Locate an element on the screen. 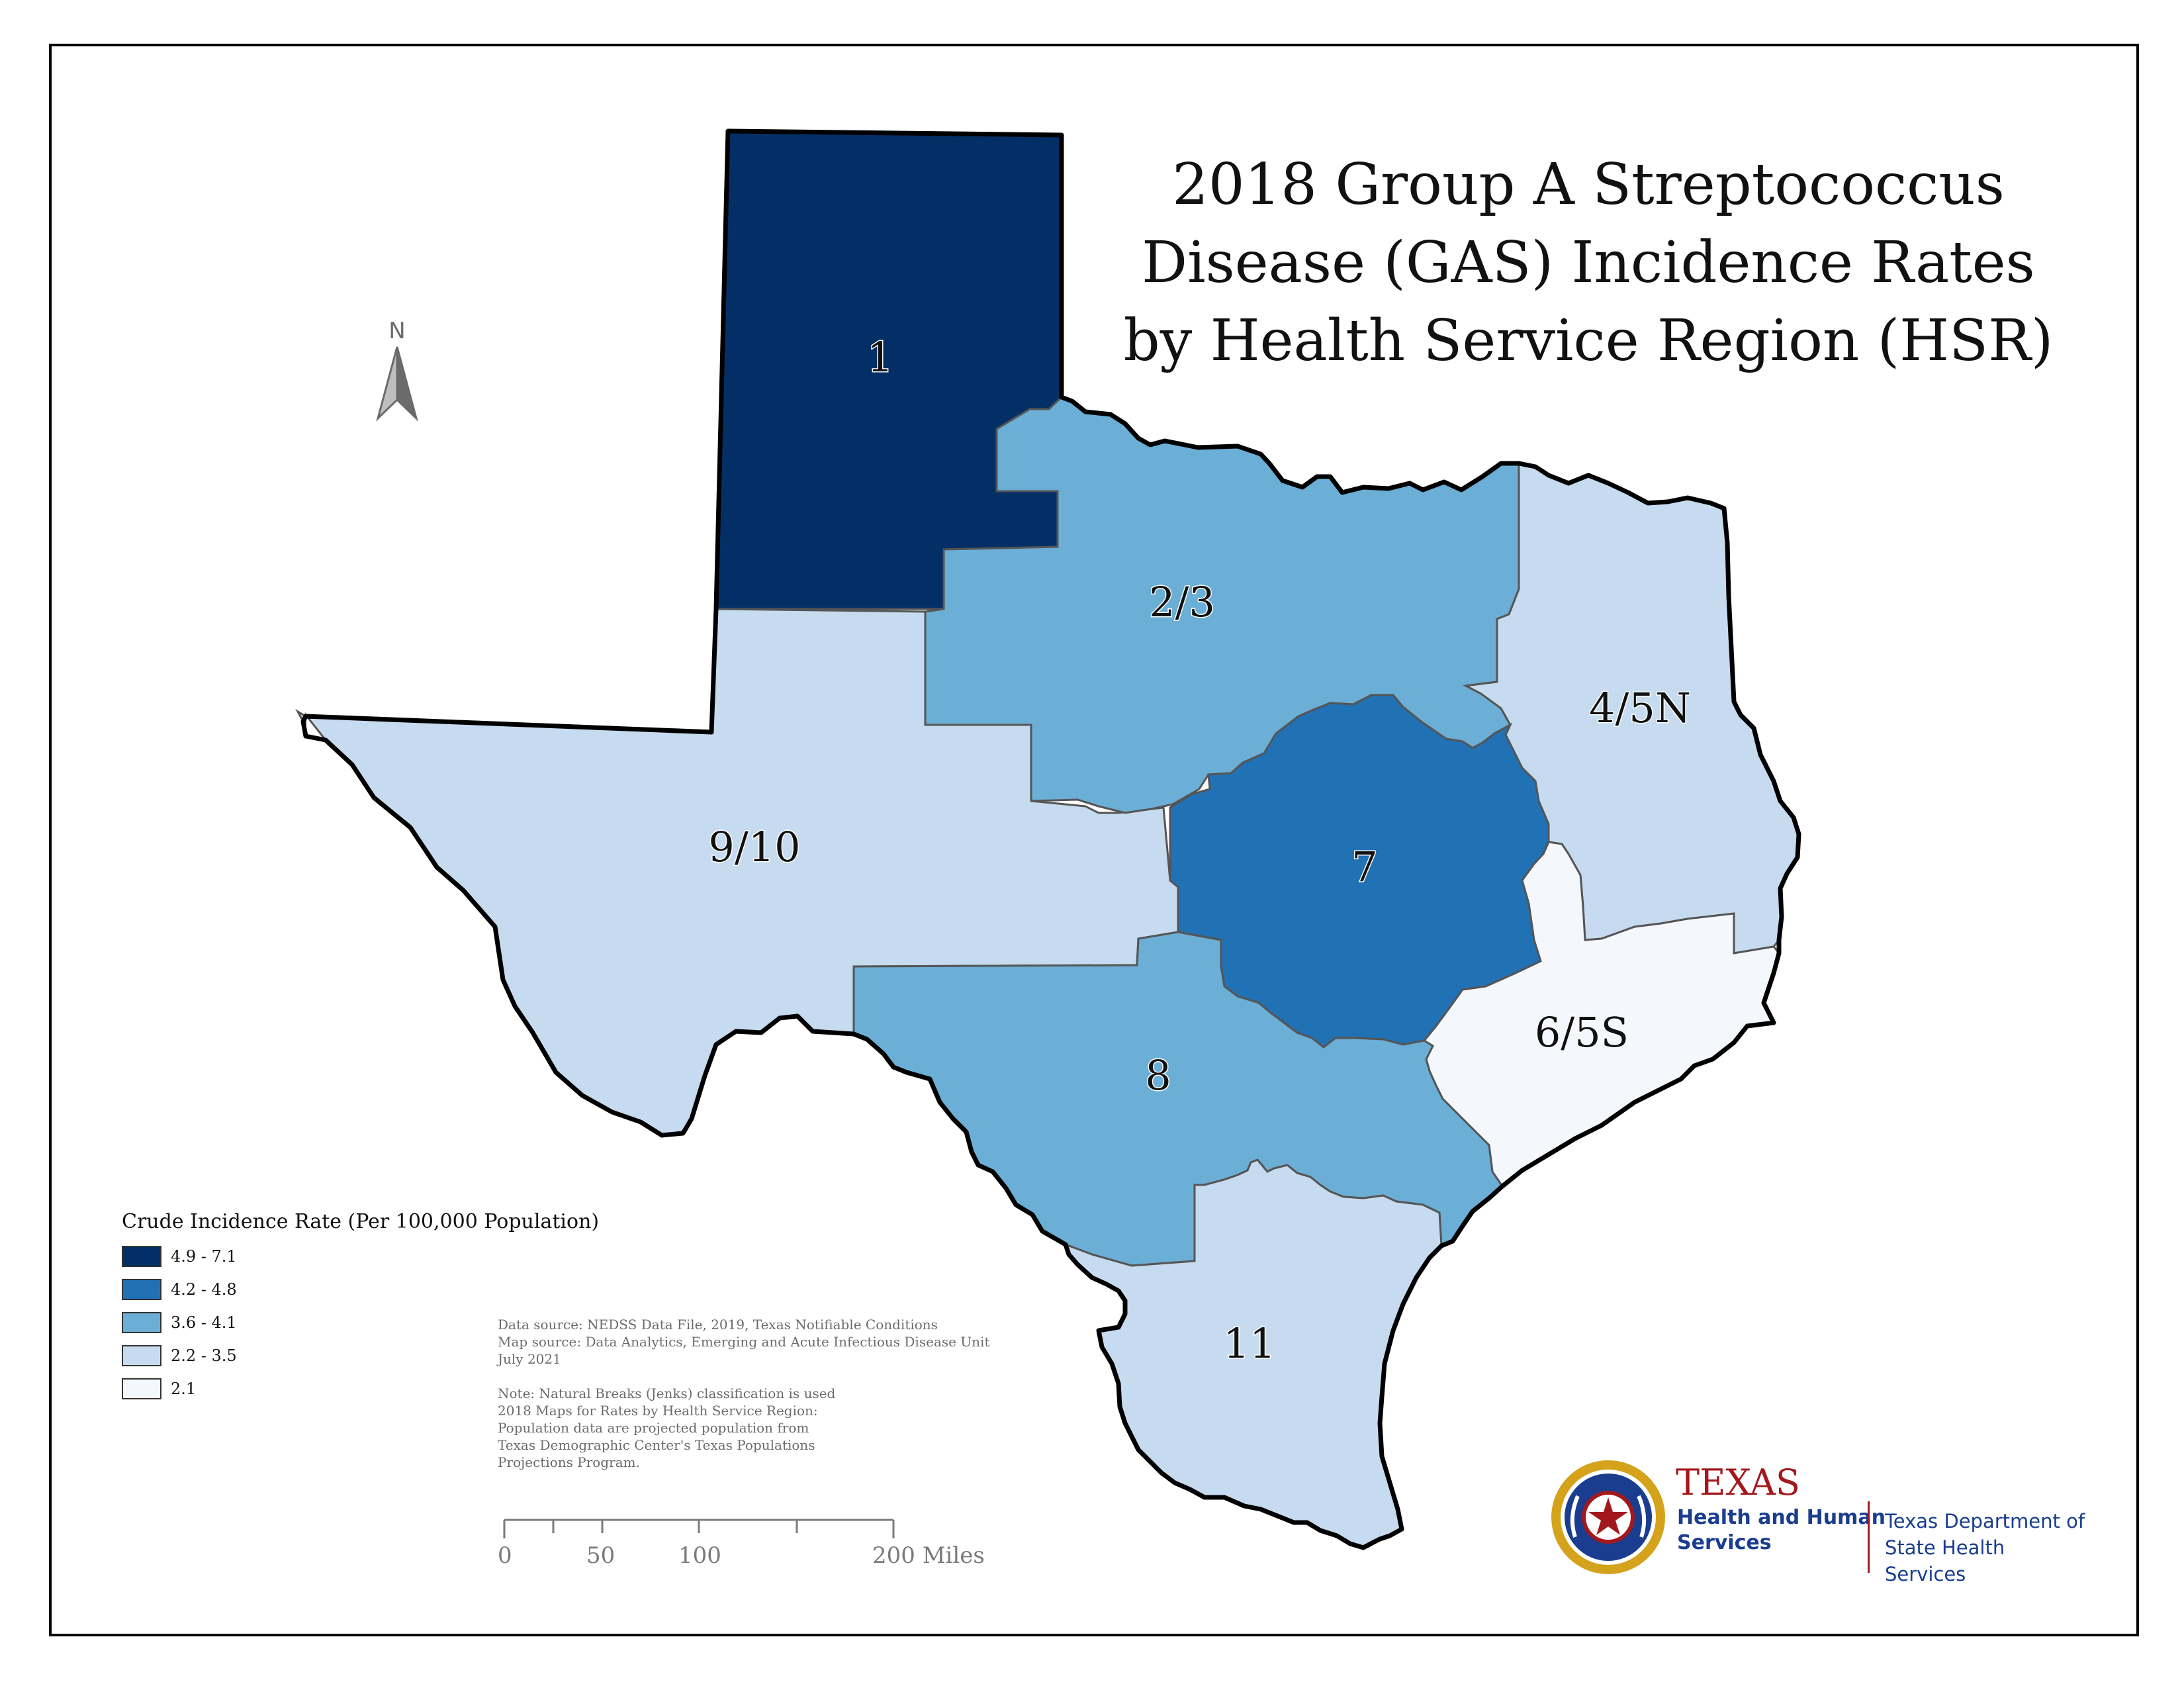 This screenshot has width=2184, height=1688. north-arrow-icon is located at coordinates (397, 384).